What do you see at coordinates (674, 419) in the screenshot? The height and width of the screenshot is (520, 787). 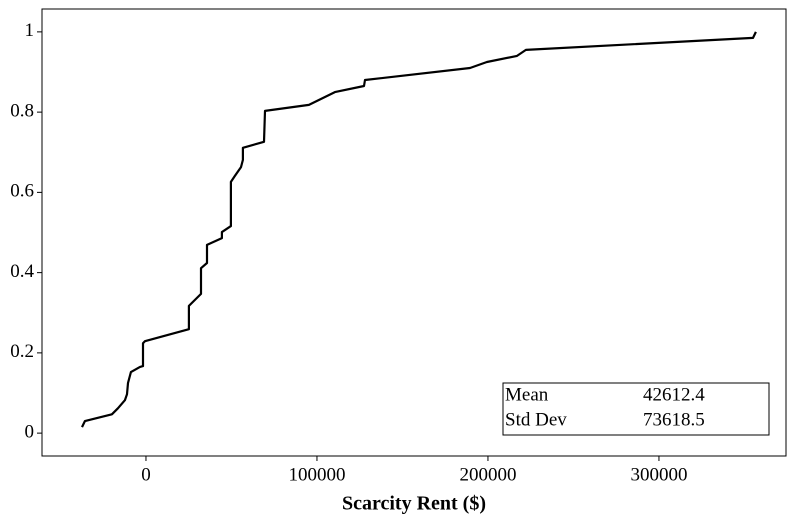 I see `stat-value: 73618.5` at bounding box center [674, 419].